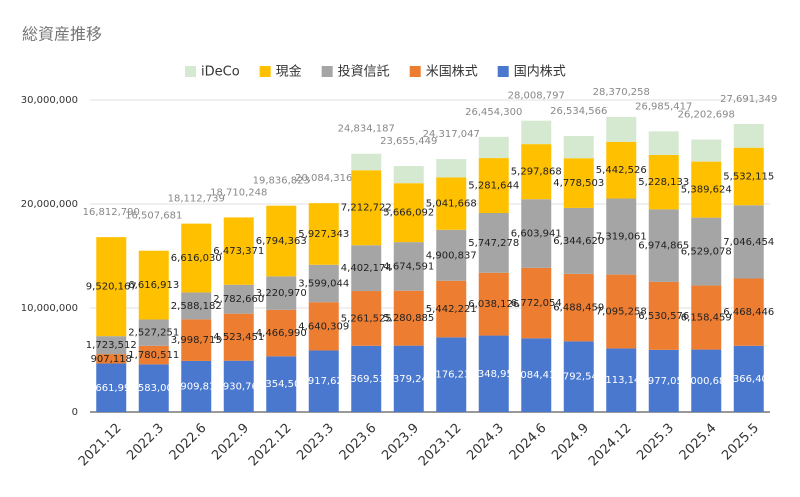 This screenshot has height=497, width=800. I want to click on data-label: 7,046,454, so click(748, 242).